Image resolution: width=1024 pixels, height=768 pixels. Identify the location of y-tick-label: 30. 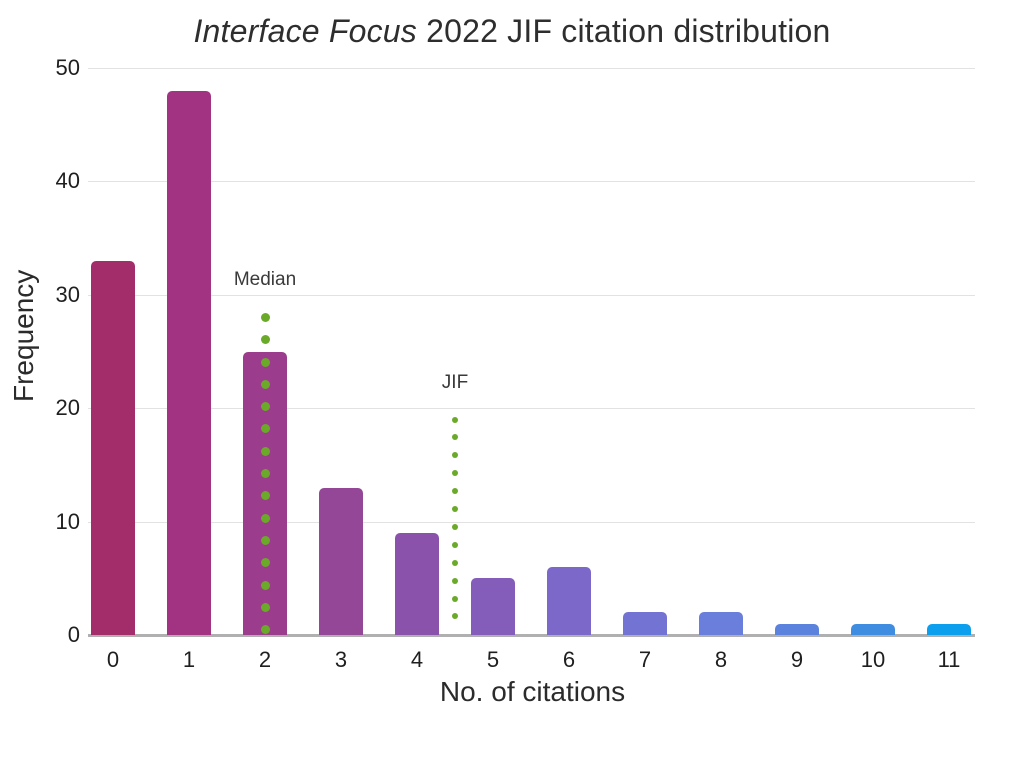
(67, 294).